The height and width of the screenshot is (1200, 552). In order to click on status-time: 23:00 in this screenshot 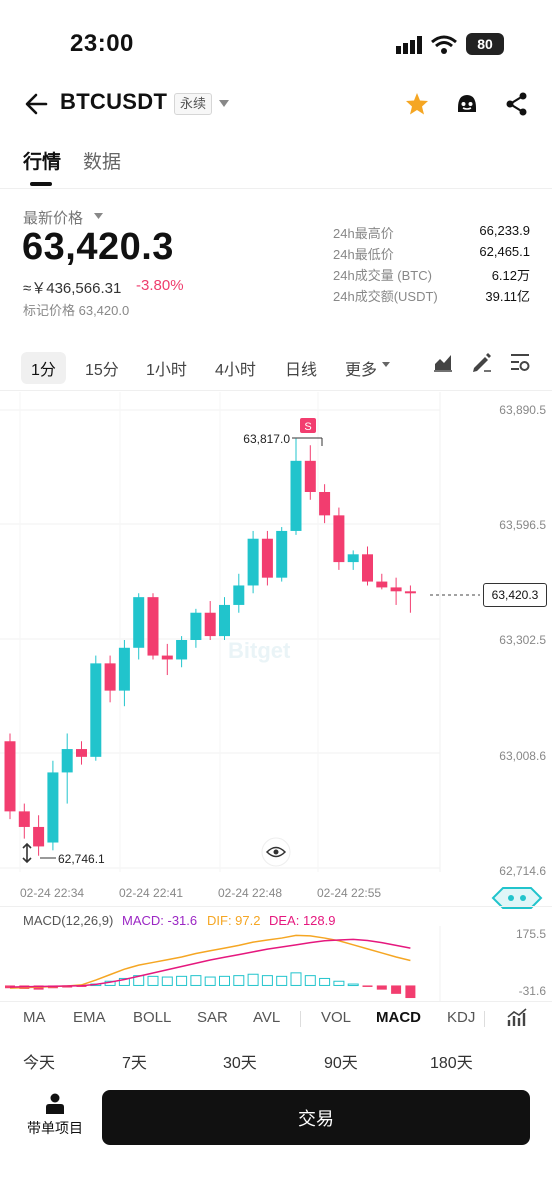, I will do `click(102, 43)`.